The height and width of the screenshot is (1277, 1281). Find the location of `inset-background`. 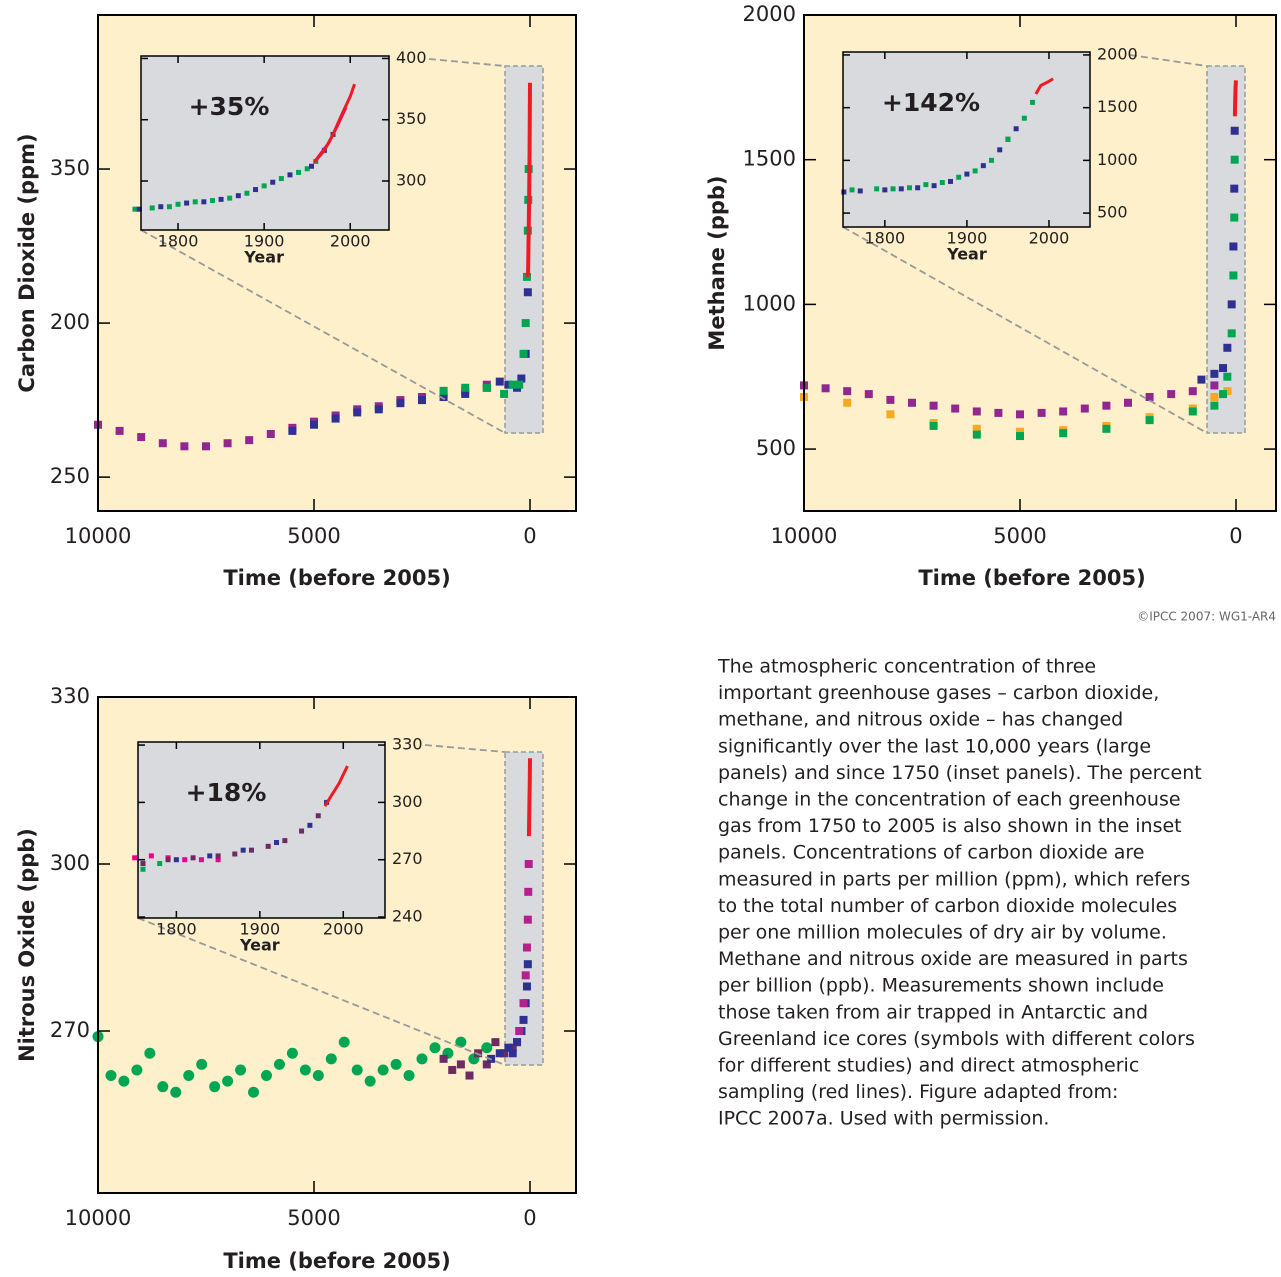

inset-background is located at coordinates (265, 143).